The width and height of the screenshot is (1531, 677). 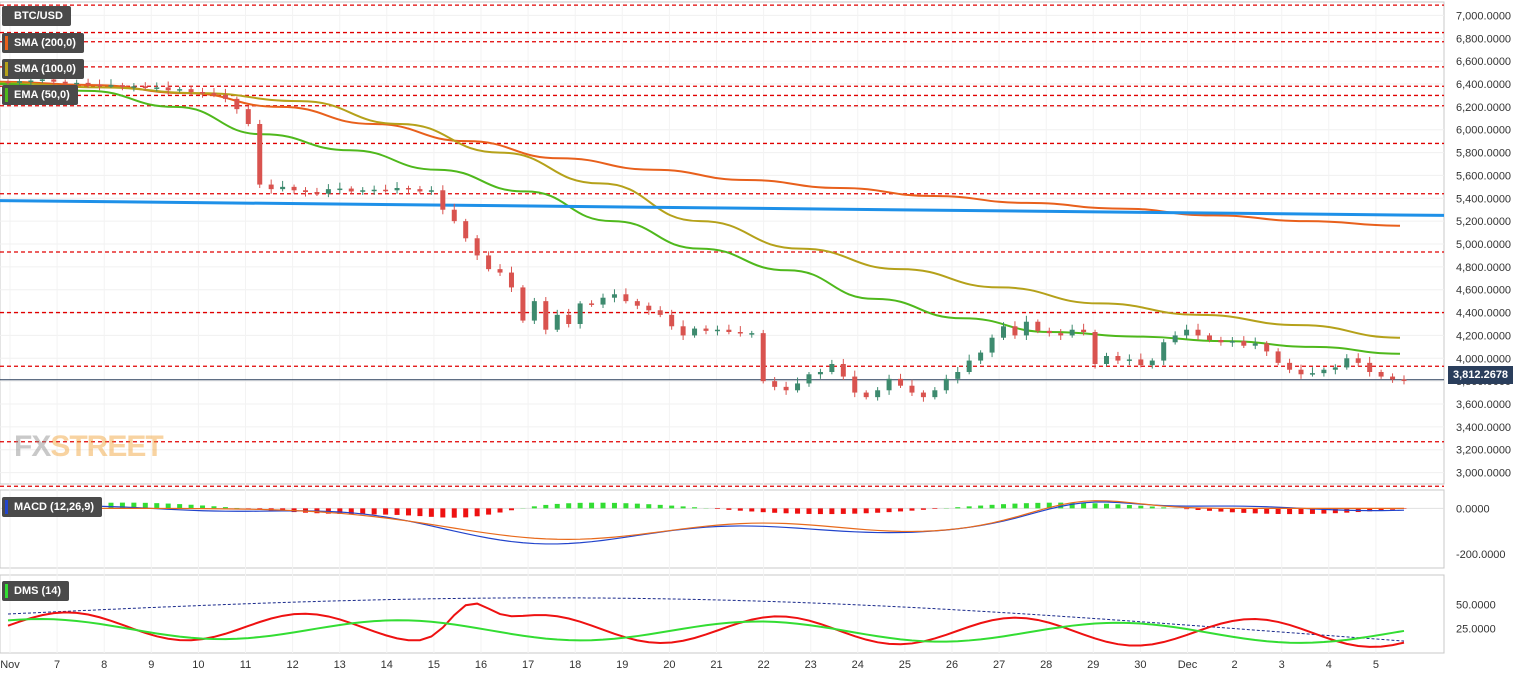 I want to click on x-tick-label: 24, so click(x=858, y=665).